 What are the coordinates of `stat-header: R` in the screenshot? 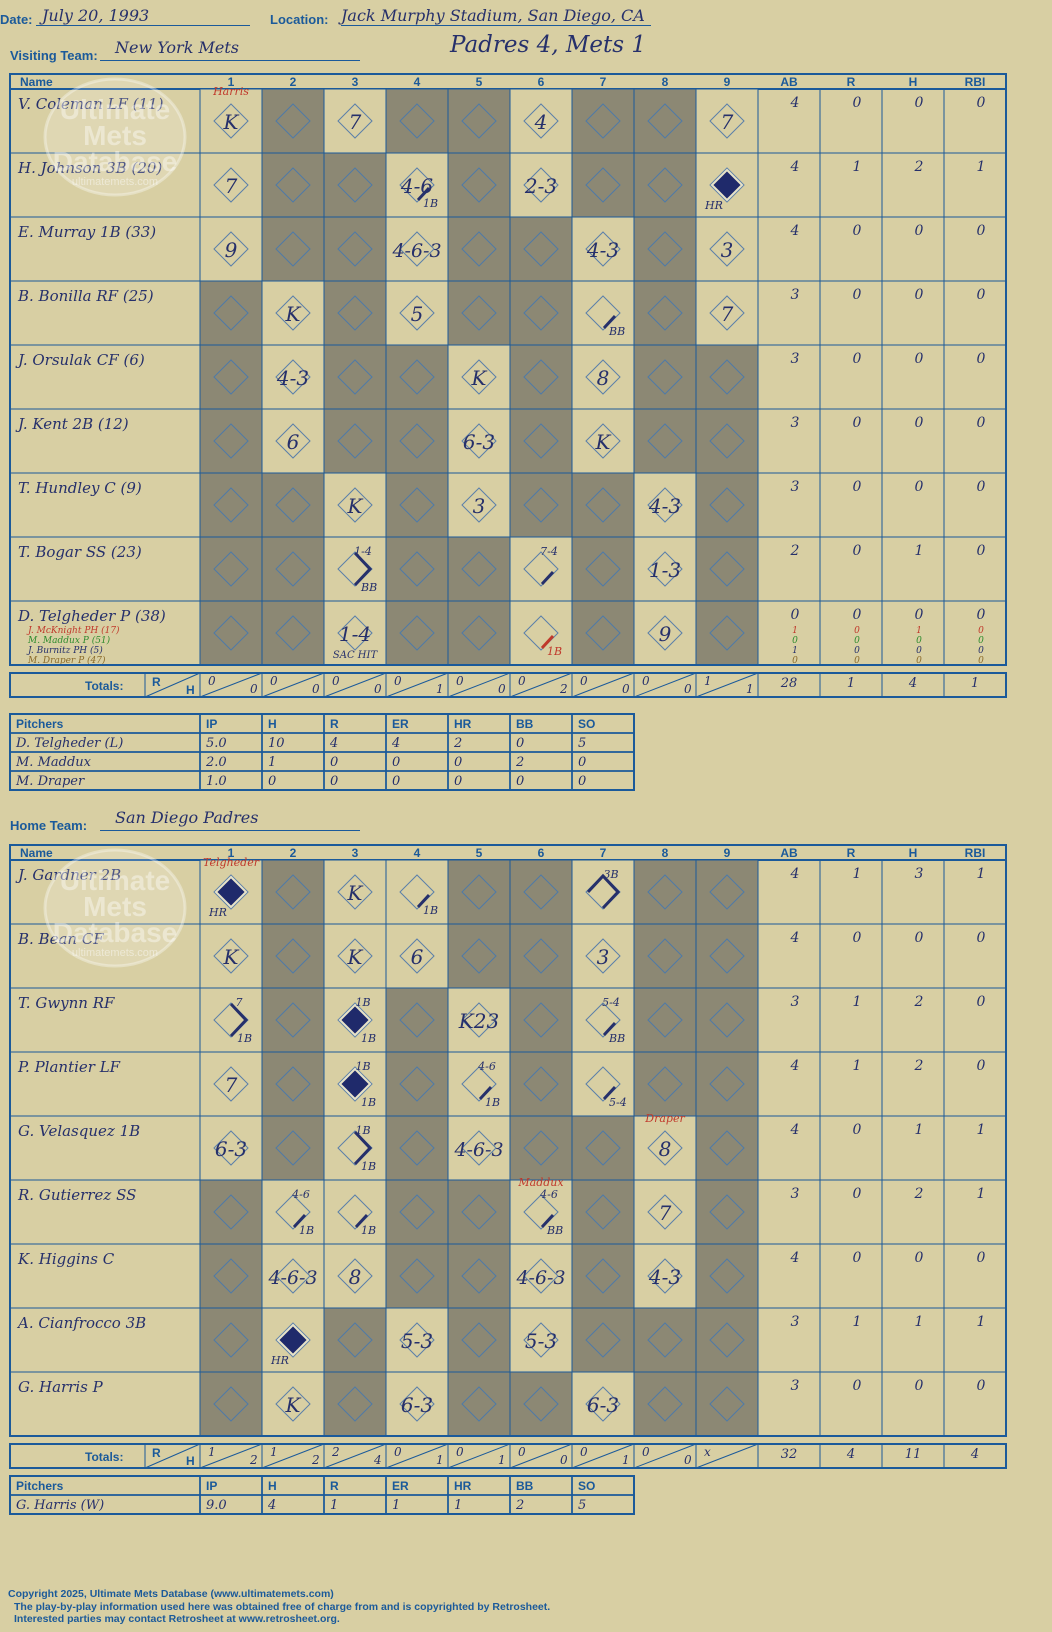 It's located at (851, 82).